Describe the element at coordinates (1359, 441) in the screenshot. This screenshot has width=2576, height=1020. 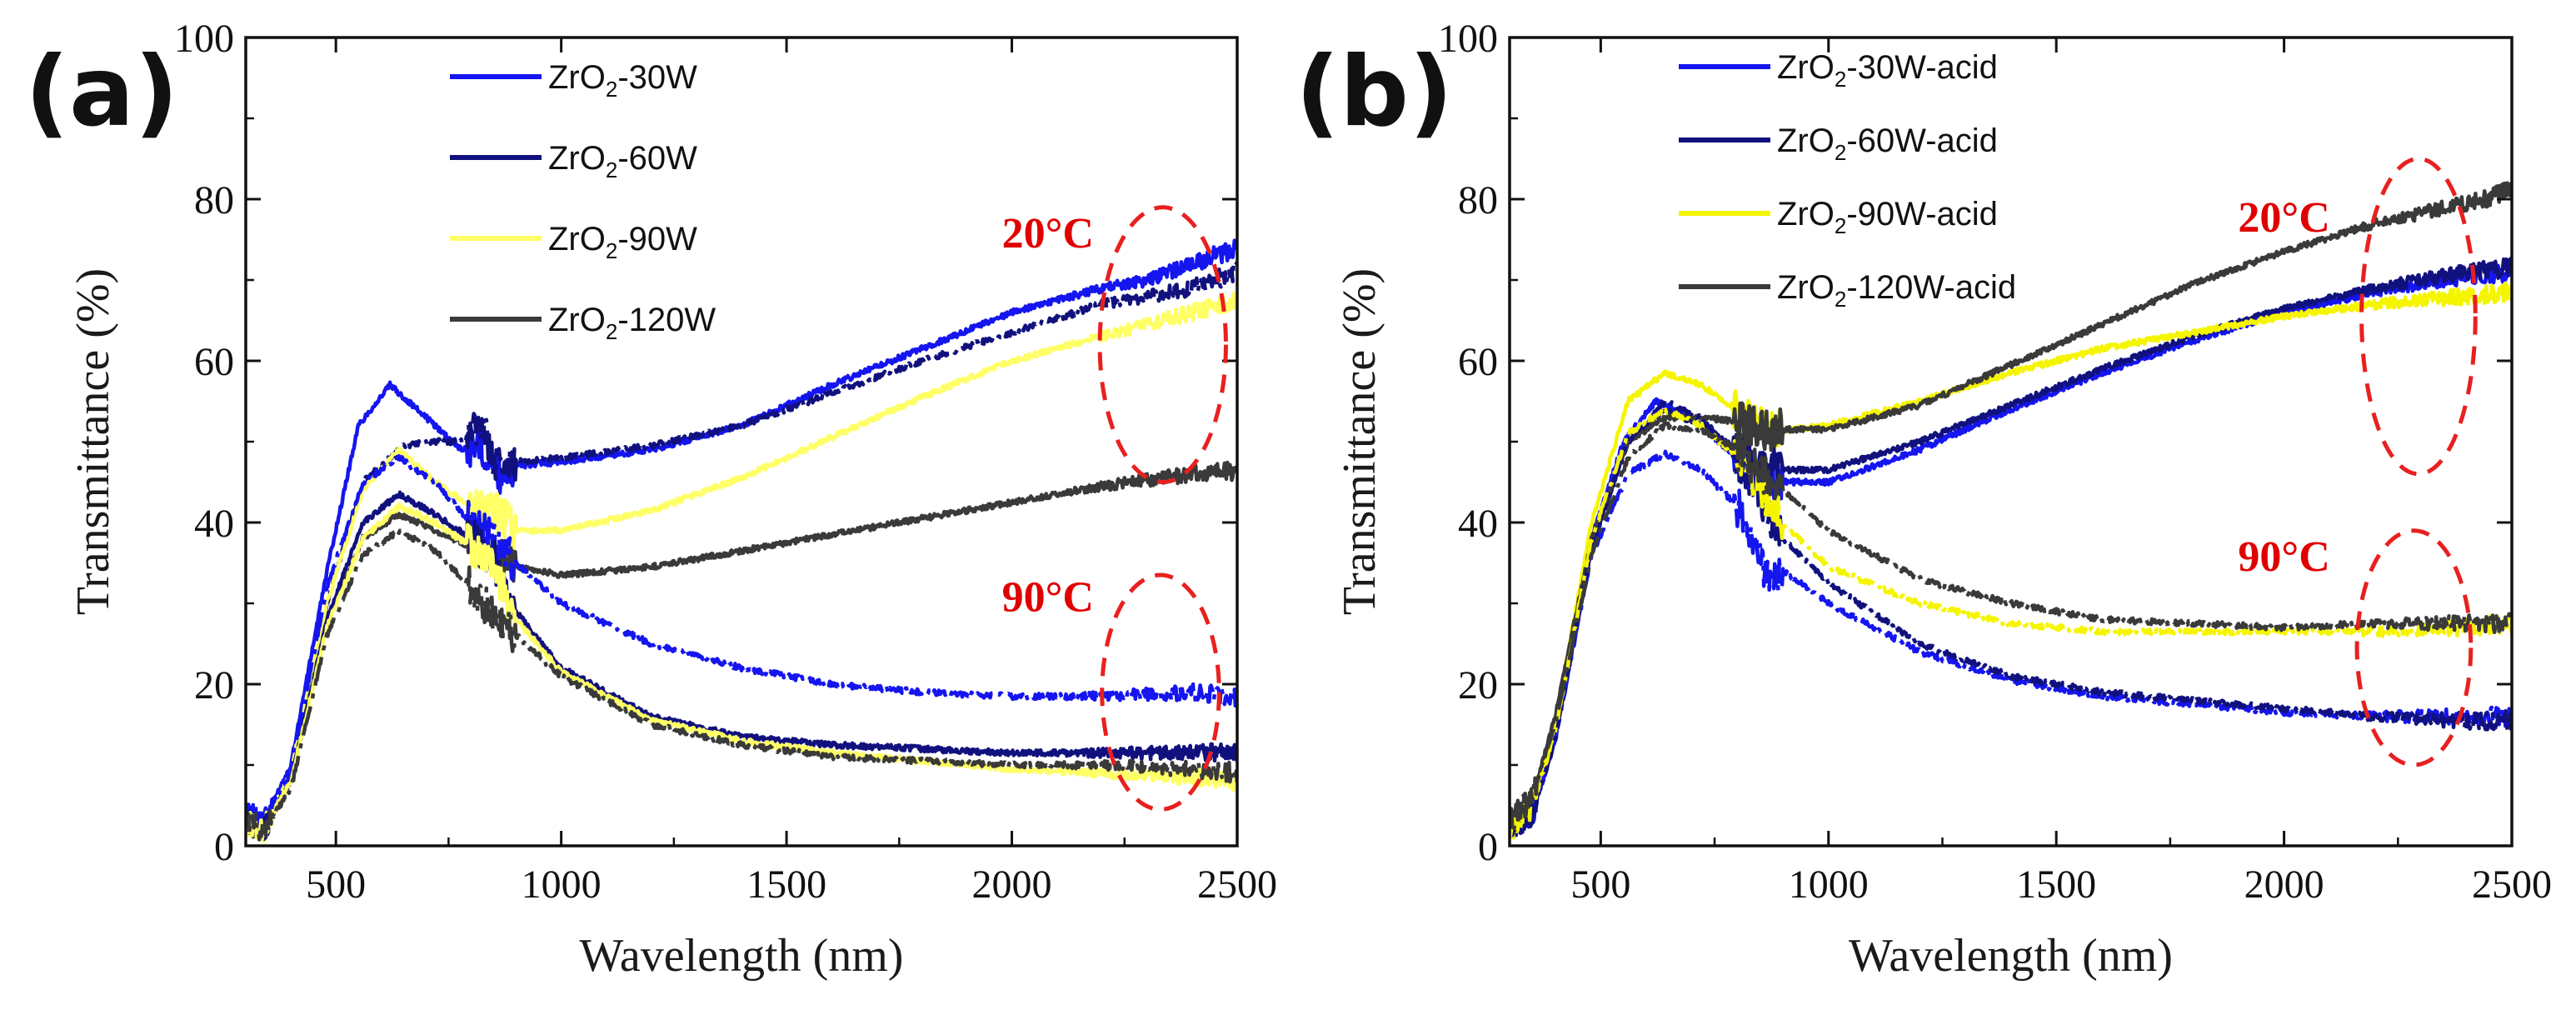
I see `y-axis-title-b: Transmittance (%)` at that location.